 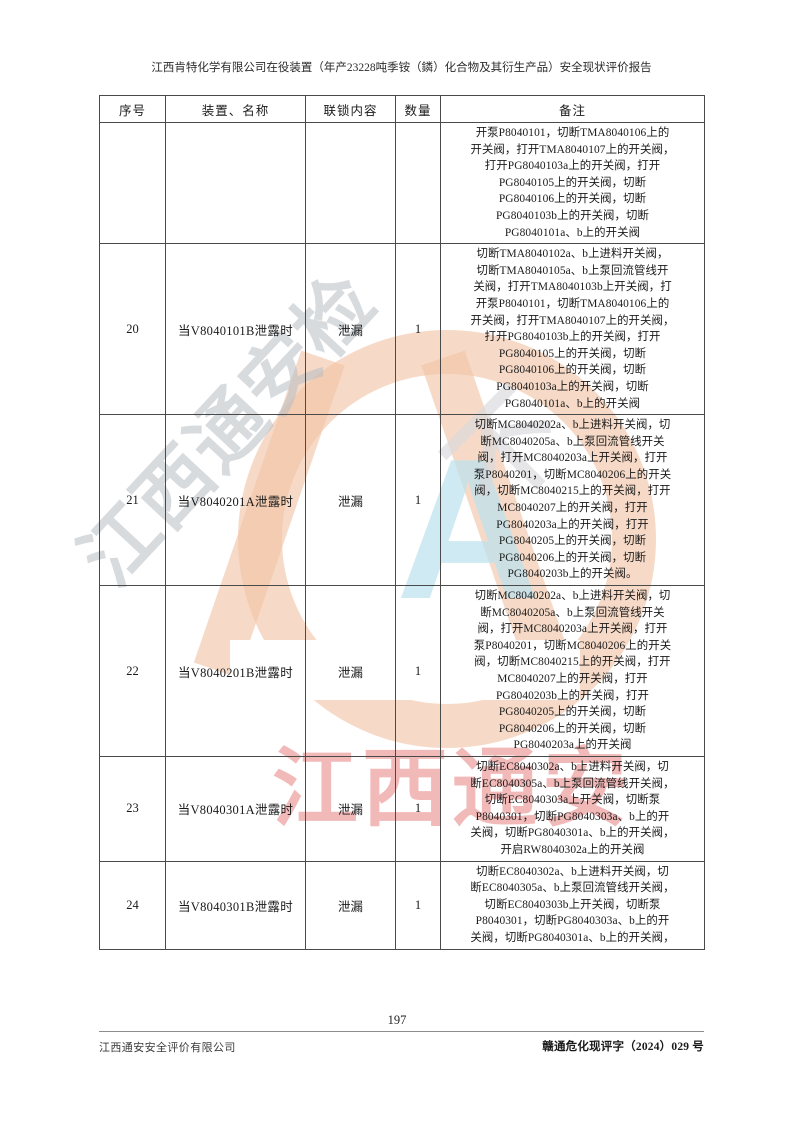 I want to click on table-header-row: 序号 装置、名称 联锁内容 数量 备注, so click(x=402, y=109).